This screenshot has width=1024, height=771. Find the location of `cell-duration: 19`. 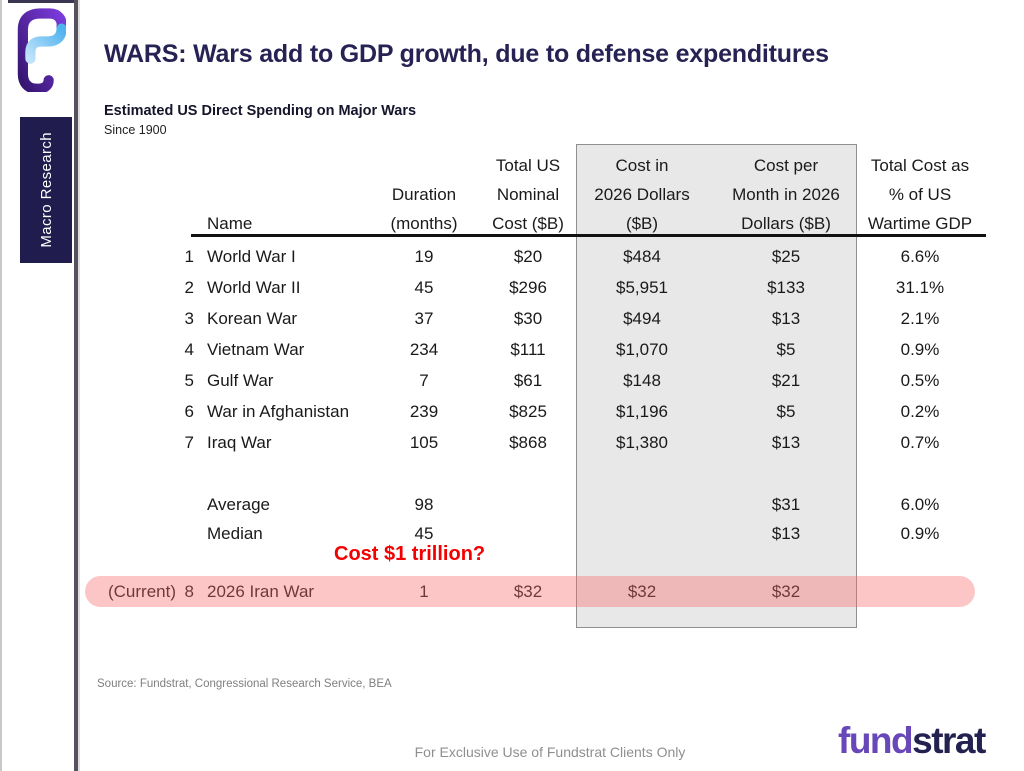

cell-duration: 19 is located at coordinates (424, 256).